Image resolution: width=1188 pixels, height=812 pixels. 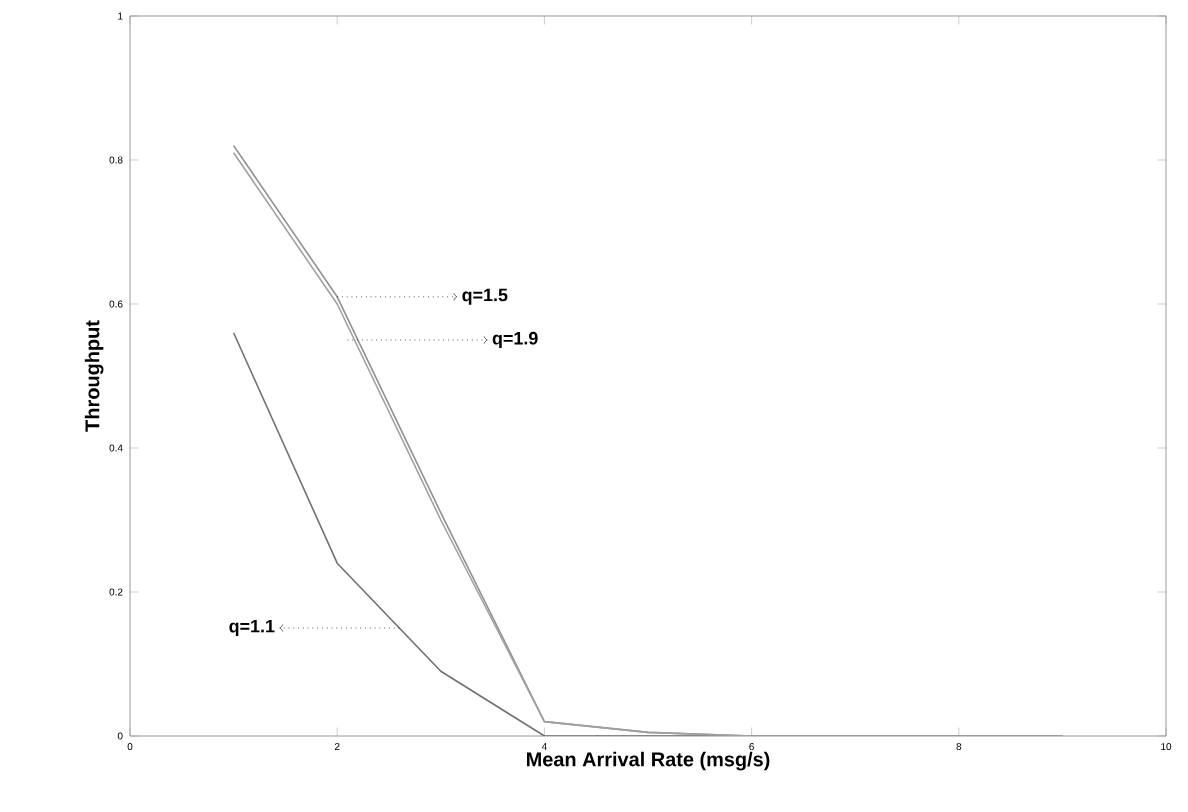 What do you see at coordinates (485, 296) in the screenshot?
I see `annotation: q=1.5` at bounding box center [485, 296].